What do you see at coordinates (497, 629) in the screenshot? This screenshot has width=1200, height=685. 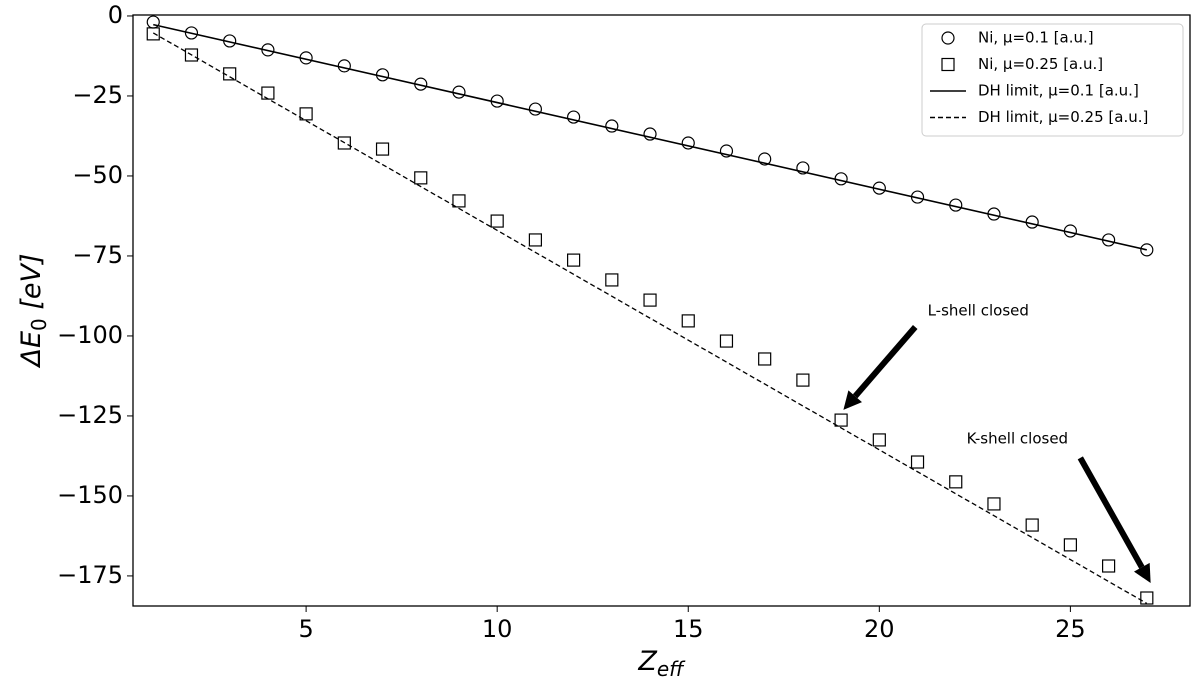 I see `x-tick-label: 10` at bounding box center [497, 629].